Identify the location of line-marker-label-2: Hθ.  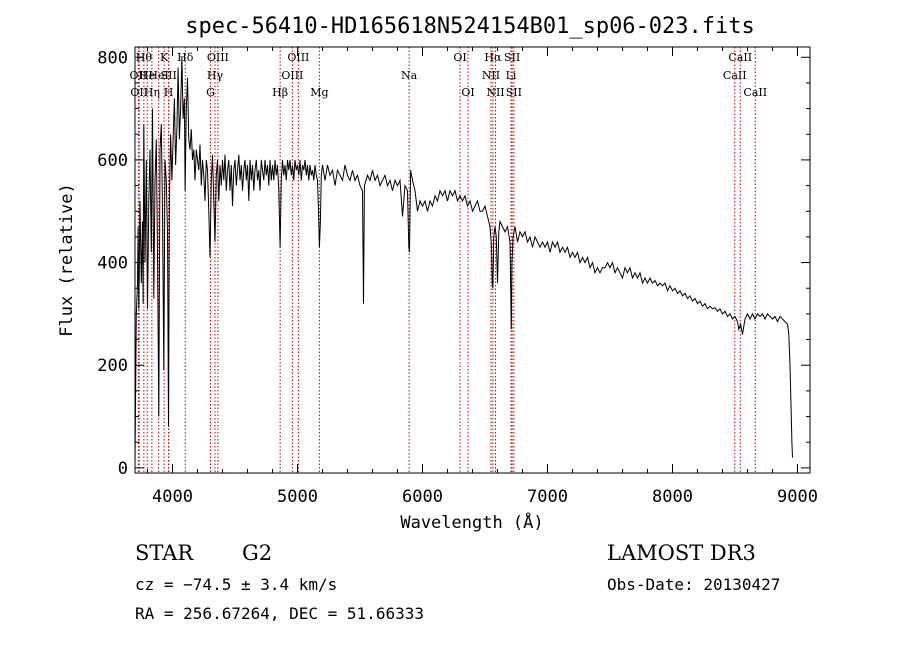
(144, 57).